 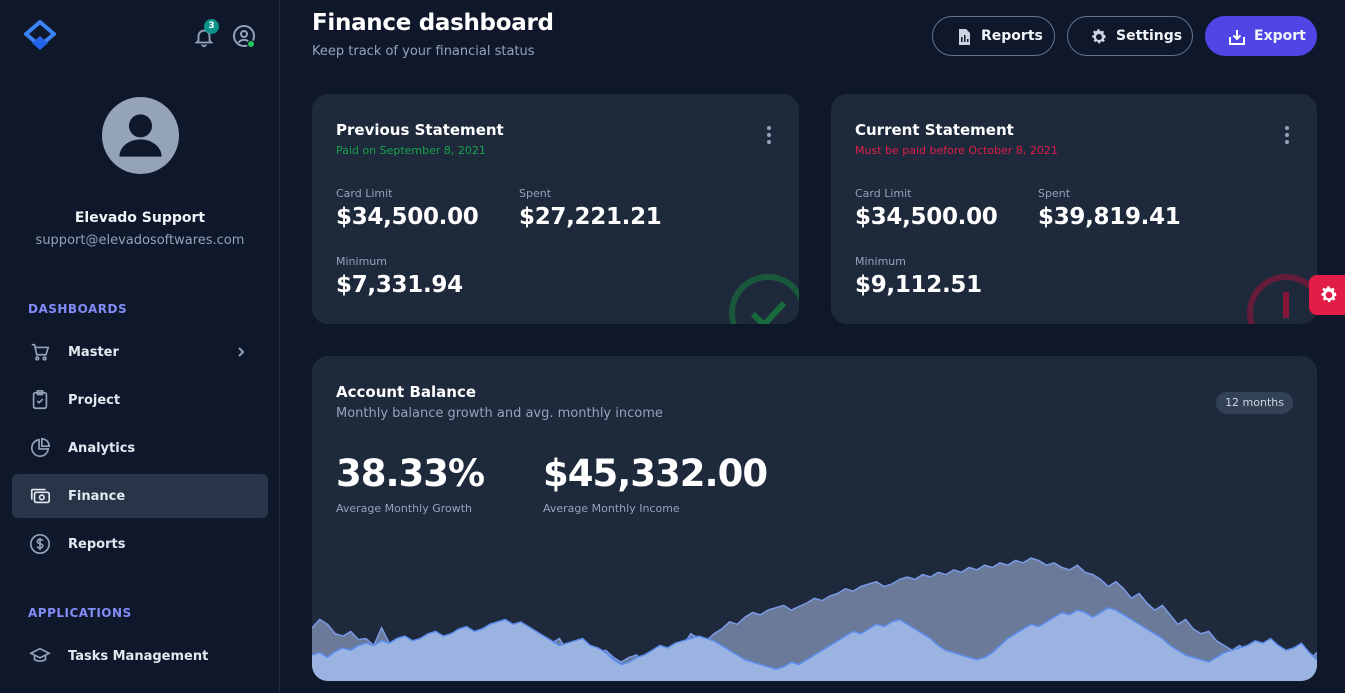 I want to click on settings-button-label: Settings, so click(x=1149, y=36).